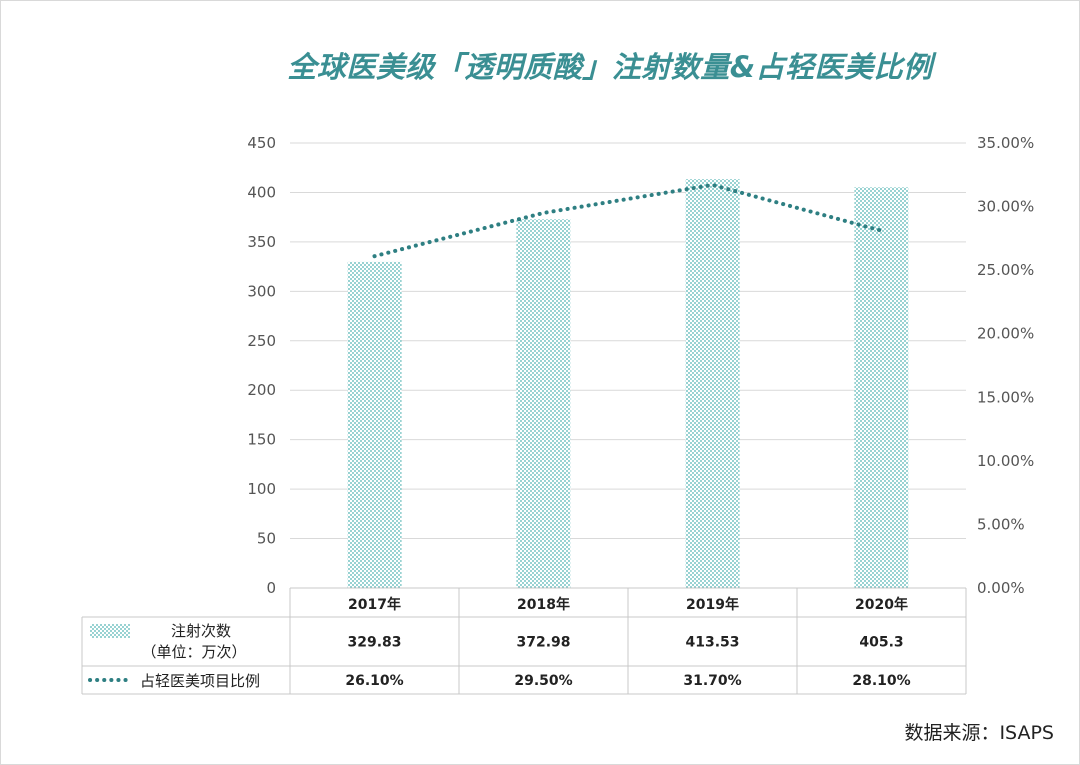 The image size is (1080, 765). I want to click on bar-legend-unit: （单位：万次）, so click(193, 652).